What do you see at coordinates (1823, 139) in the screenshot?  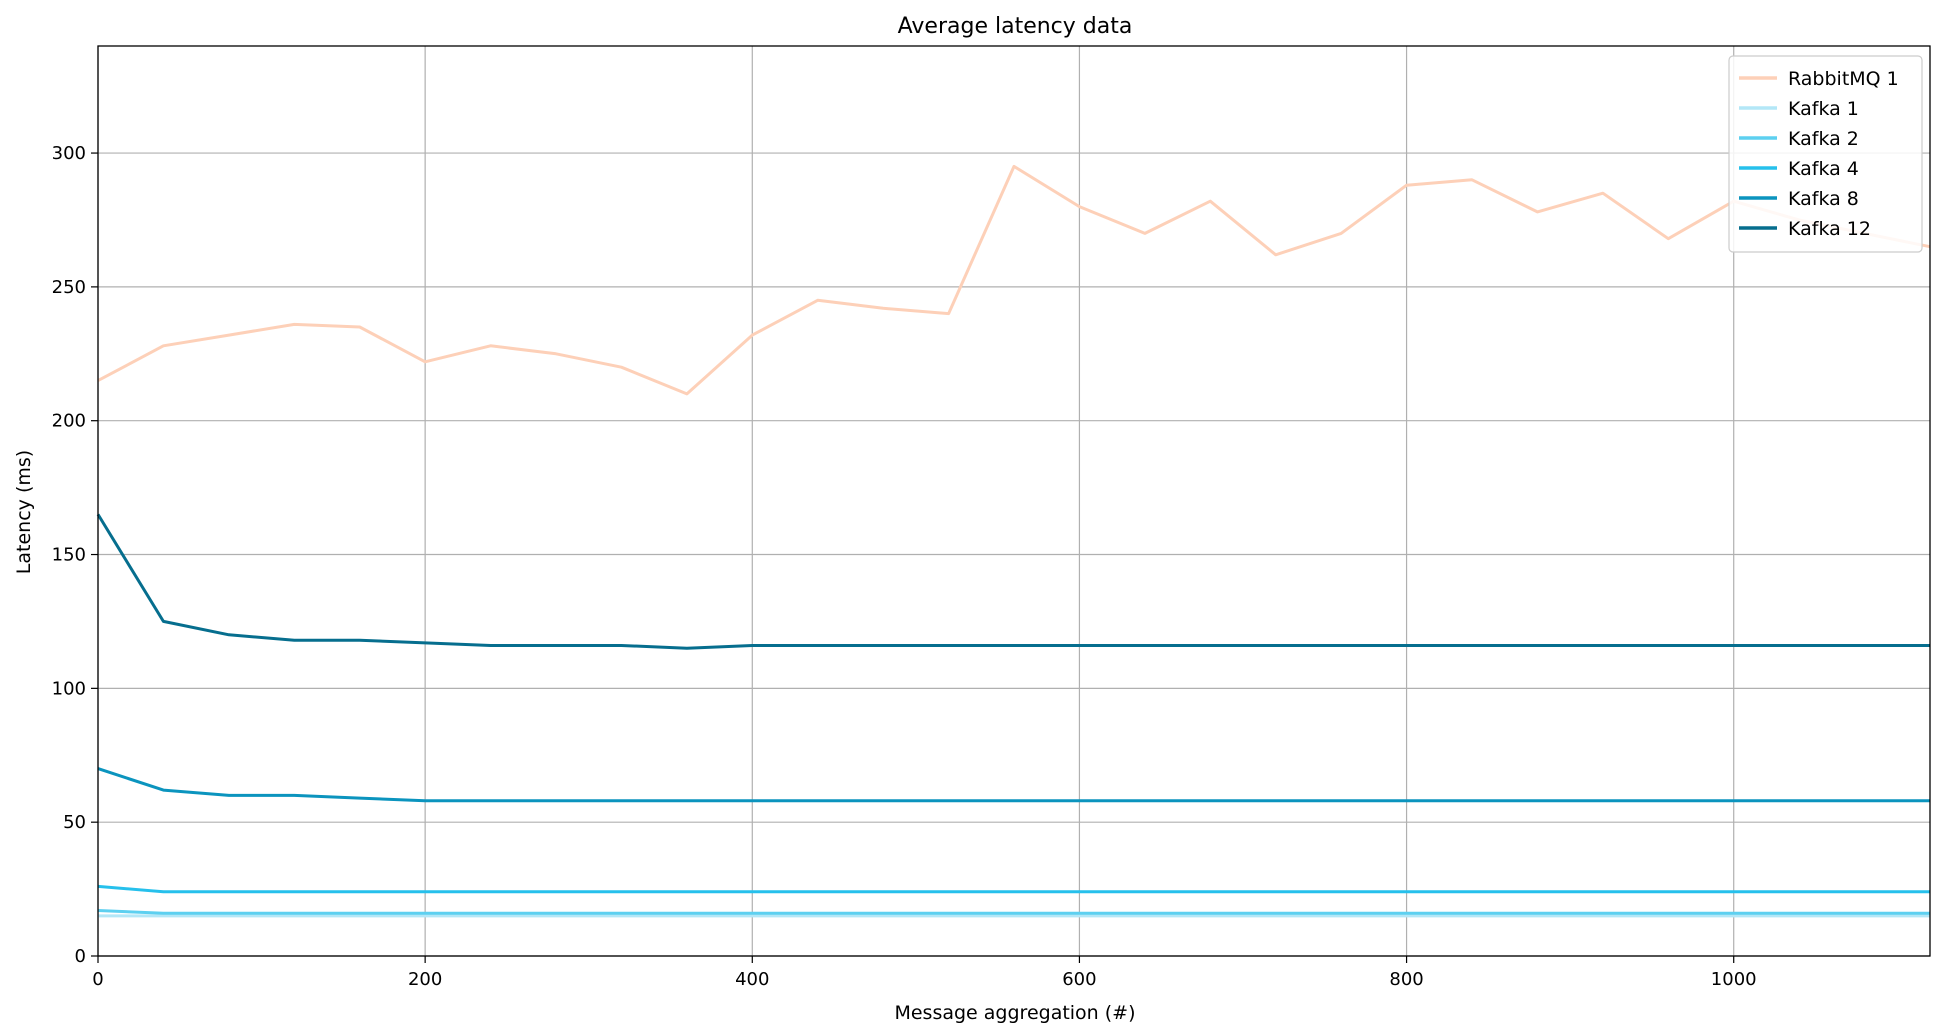 I see `legend-entry: Kafka 2` at bounding box center [1823, 139].